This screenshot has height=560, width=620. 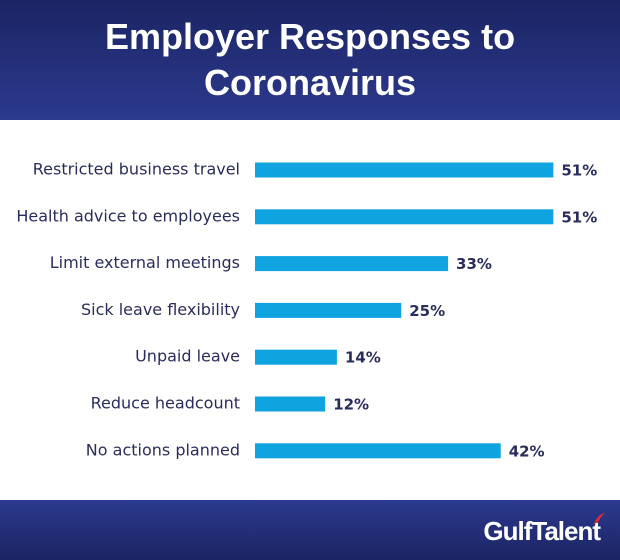 What do you see at coordinates (145, 262) in the screenshot?
I see `category-label: Limit external meetings` at bounding box center [145, 262].